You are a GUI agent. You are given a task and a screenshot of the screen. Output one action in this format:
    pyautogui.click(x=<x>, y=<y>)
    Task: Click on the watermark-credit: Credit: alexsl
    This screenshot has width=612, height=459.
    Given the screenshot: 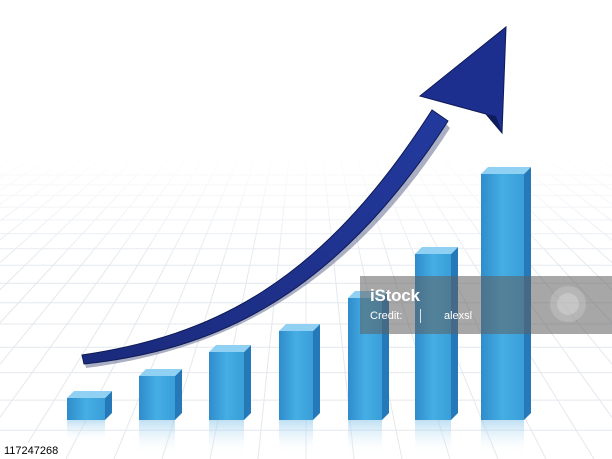 What is the action you would take?
    pyautogui.click(x=421, y=316)
    